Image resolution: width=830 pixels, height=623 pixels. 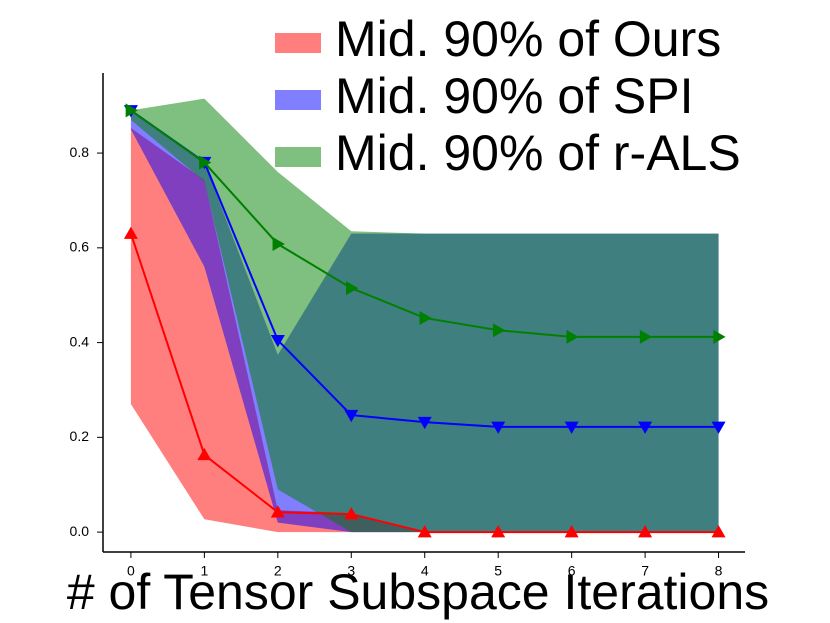 I want to click on x-tick-label: 8, so click(x=719, y=571).